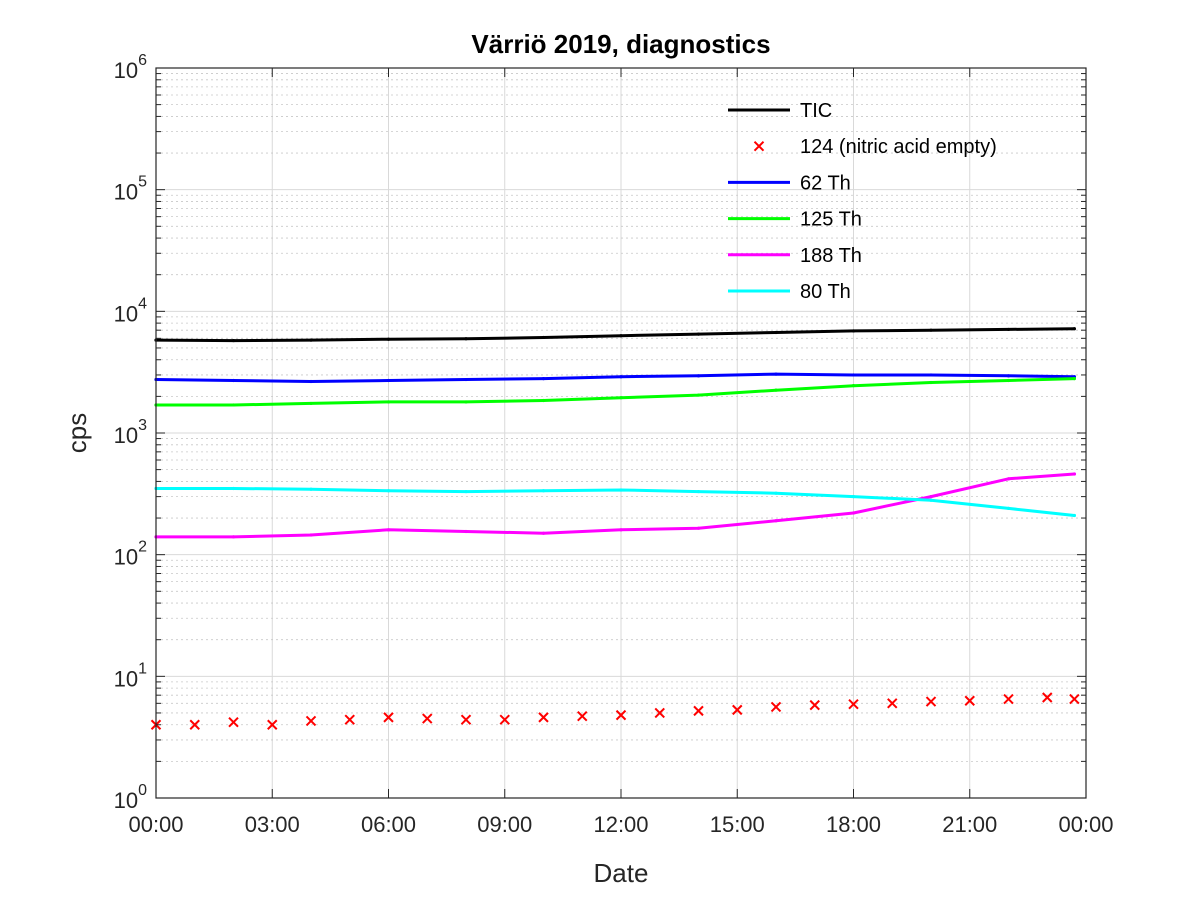 The height and width of the screenshot is (900, 1200). What do you see at coordinates (142, 668) in the screenshot?
I see `y-tick-exponent: 1` at bounding box center [142, 668].